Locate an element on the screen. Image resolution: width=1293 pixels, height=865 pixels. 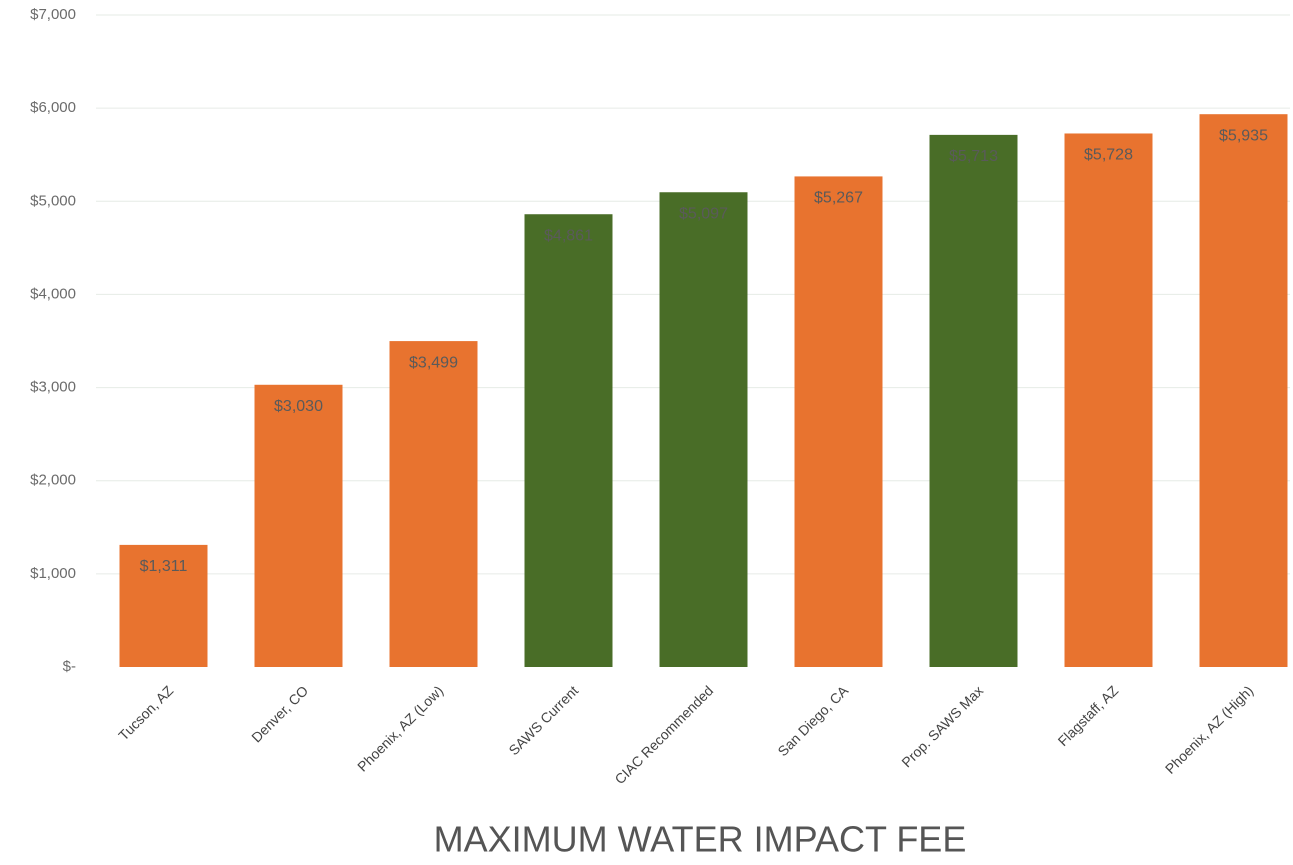
x-tick-label: CIAC Recommended is located at coordinates (663, 734).